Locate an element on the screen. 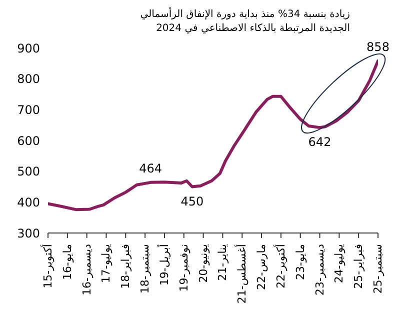 This screenshot has height=323, width=414. x-tick-label: نوفمبر-19 is located at coordinates (183, 268).